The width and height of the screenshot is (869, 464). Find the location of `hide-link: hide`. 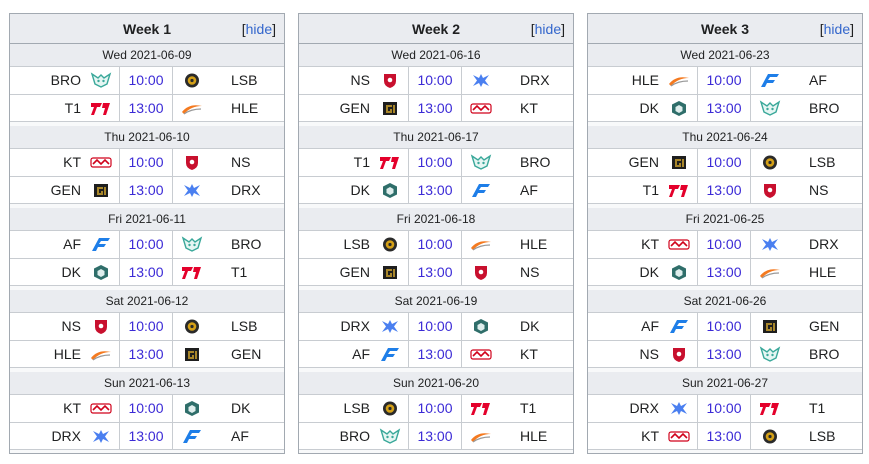

hide-link: hide is located at coordinates (548, 29).